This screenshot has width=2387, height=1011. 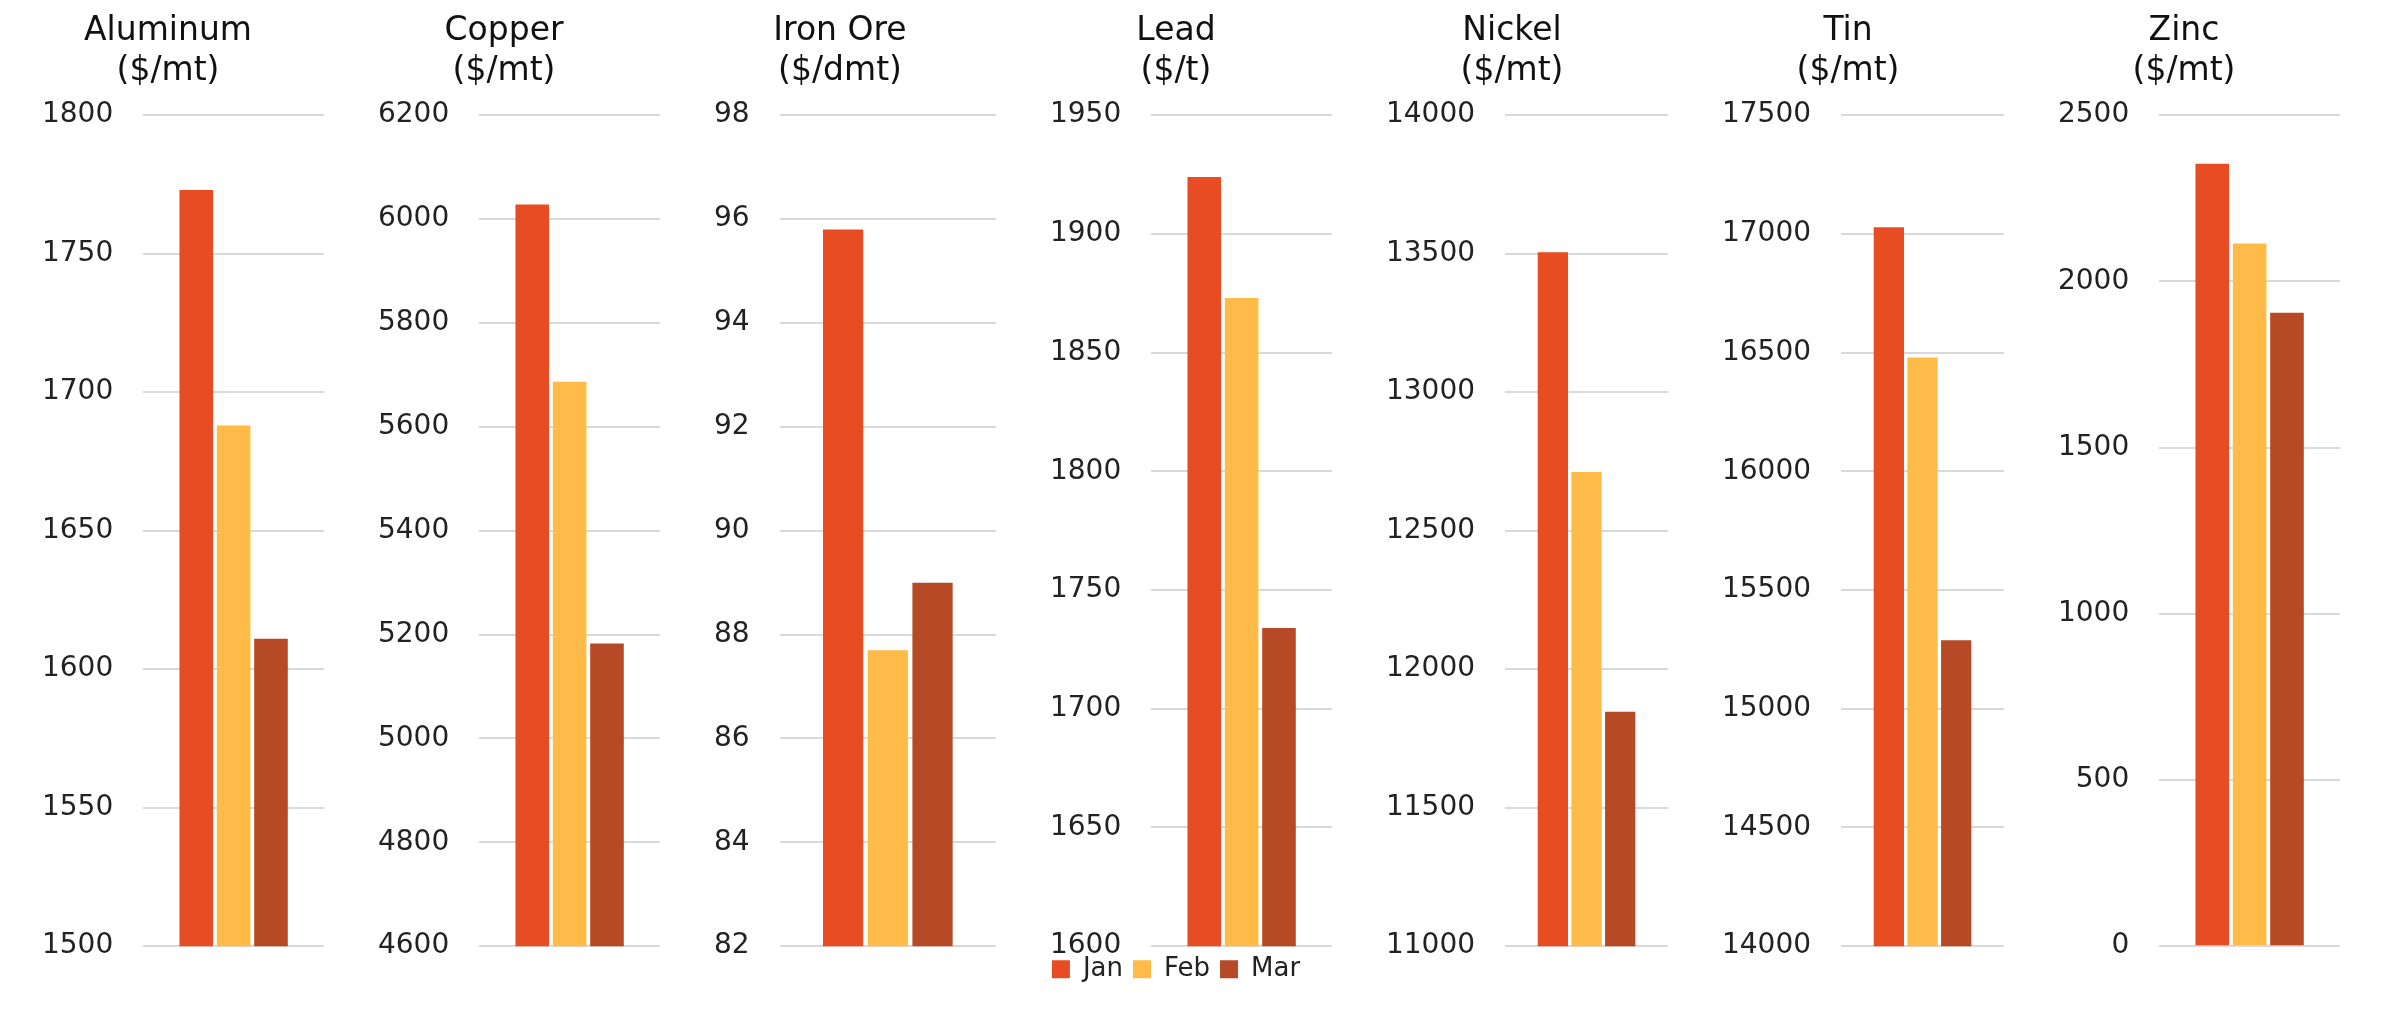 What do you see at coordinates (731, 528) in the screenshot?
I see `y-tick-label: 90` at bounding box center [731, 528].